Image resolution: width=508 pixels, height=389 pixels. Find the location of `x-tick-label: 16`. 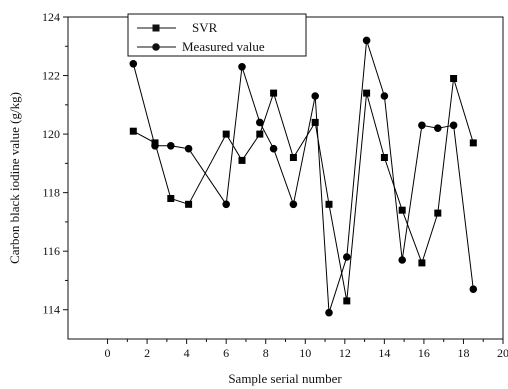

x-tick-label: 16 is located at coordinates (424, 353).